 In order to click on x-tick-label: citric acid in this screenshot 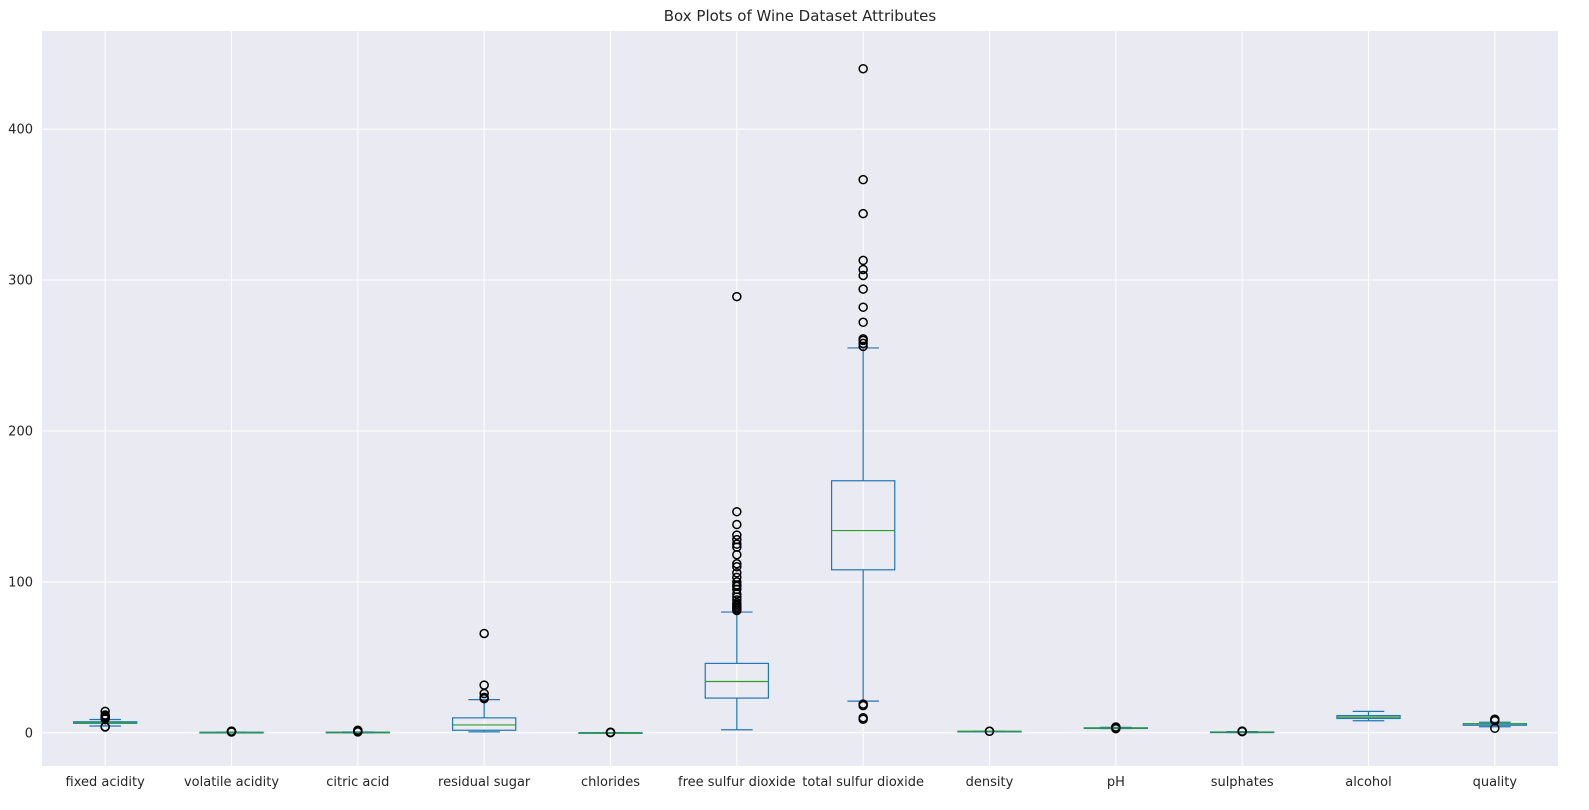, I will do `click(357, 782)`.